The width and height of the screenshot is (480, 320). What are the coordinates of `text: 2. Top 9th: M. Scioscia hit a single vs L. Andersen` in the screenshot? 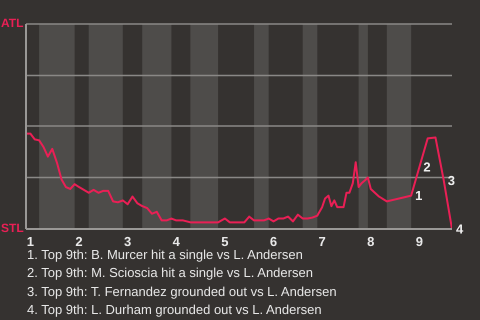 It's located at (170, 273).